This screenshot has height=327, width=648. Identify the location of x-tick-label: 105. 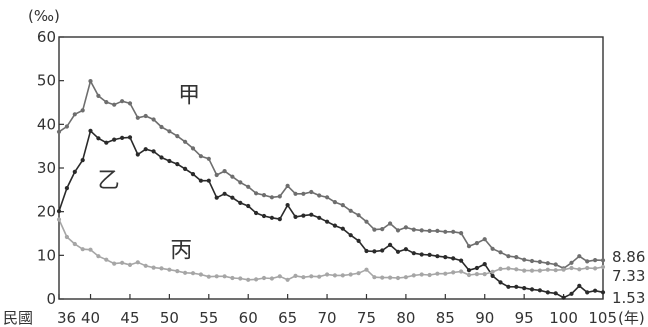
(602, 318).